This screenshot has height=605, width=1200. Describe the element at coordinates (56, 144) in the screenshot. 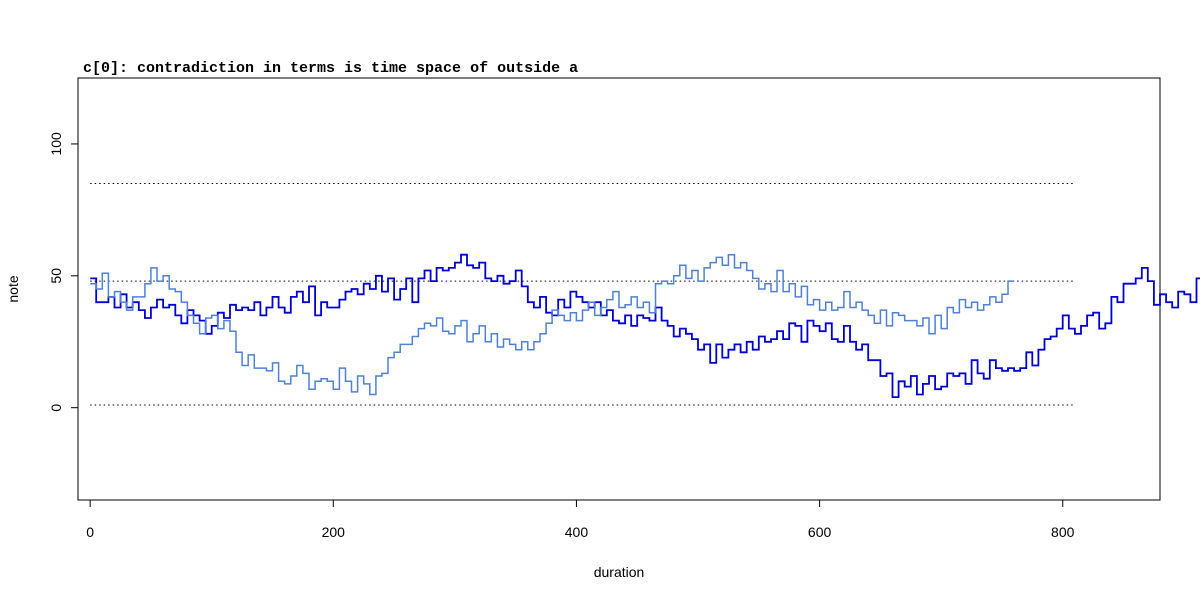

I see `y-tick-label-2: 100` at that location.